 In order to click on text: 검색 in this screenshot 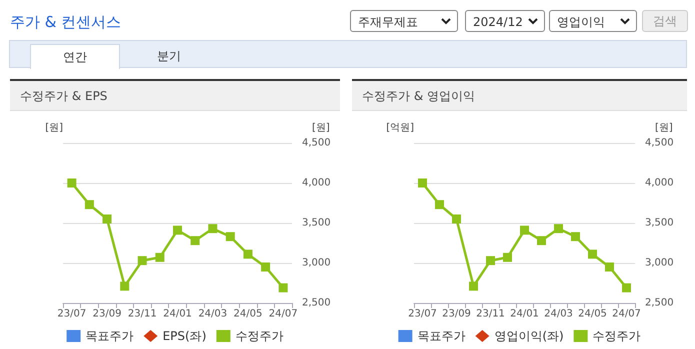, I will do `click(665, 21)`.